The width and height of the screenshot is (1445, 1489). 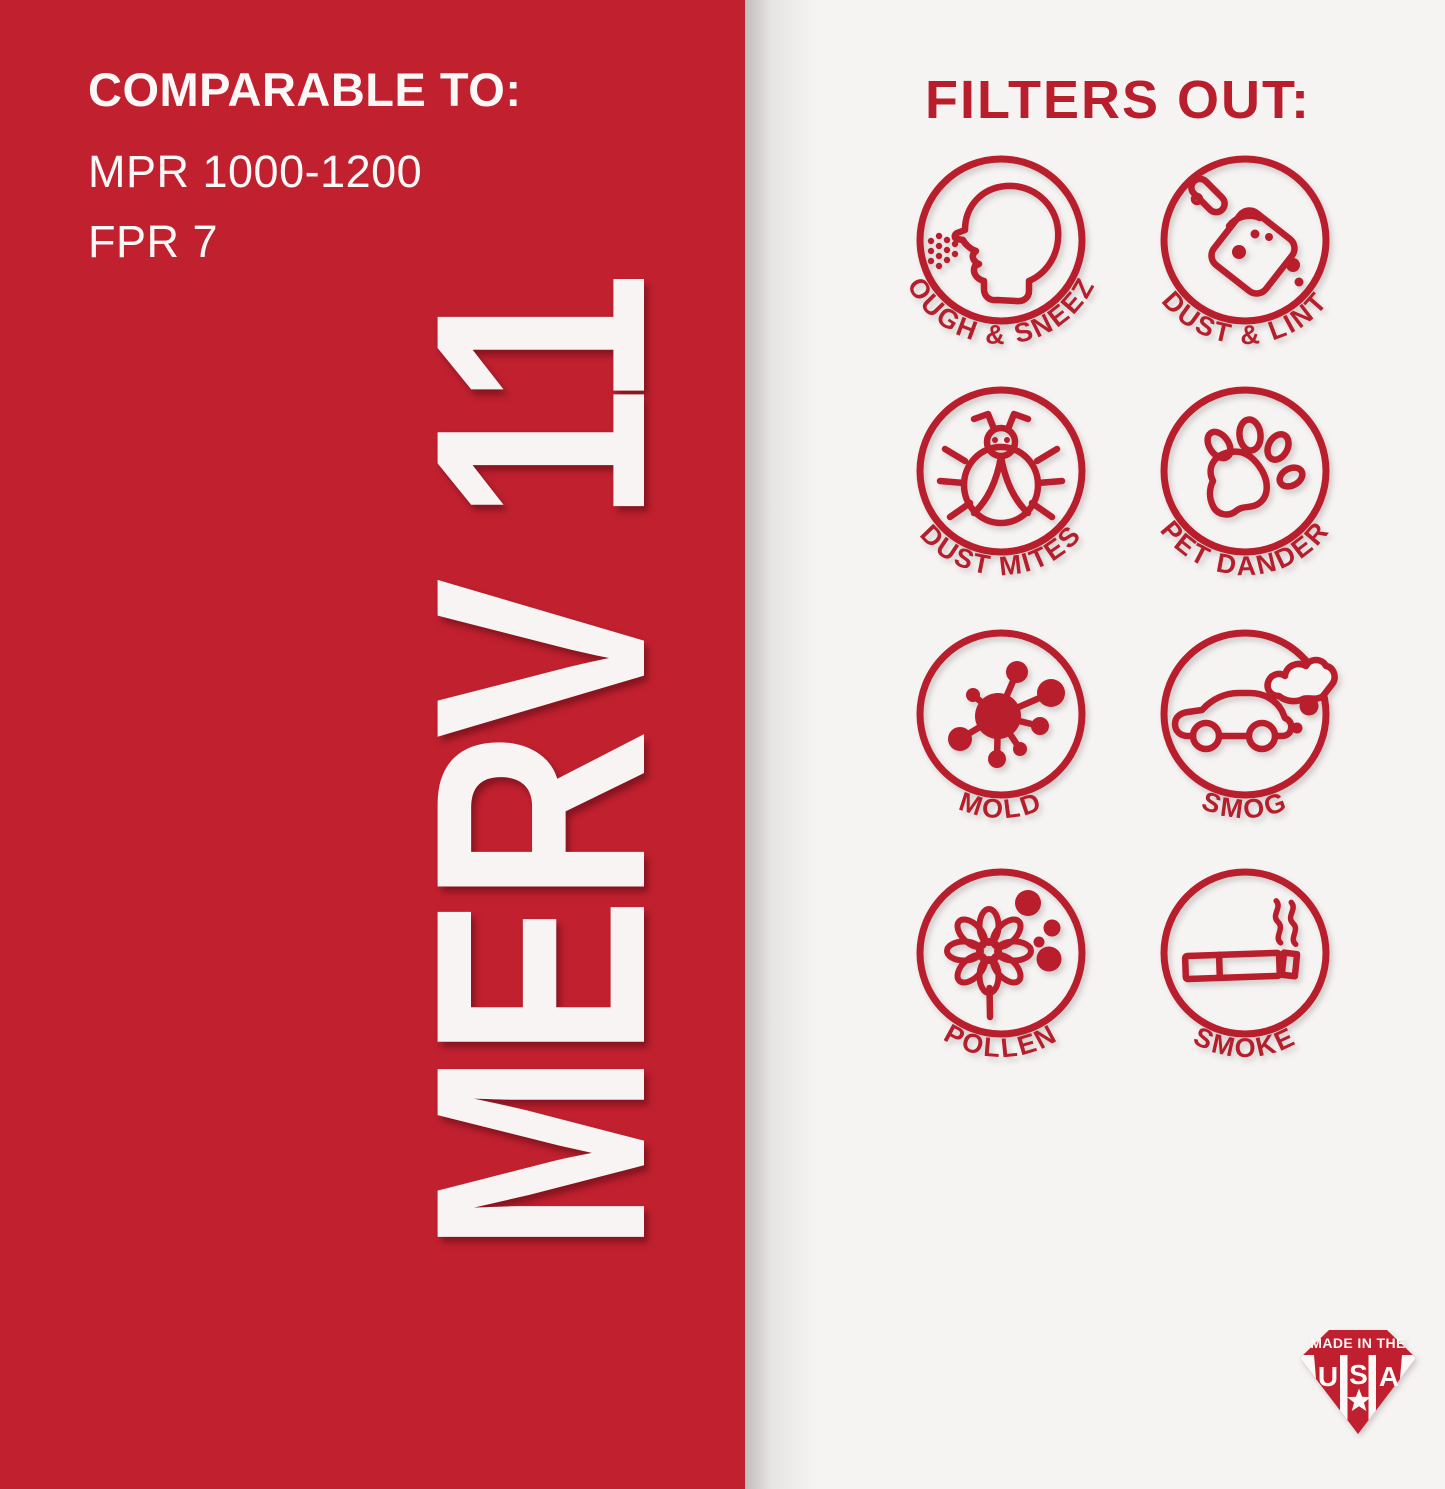 What do you see at coordinates (1245, 548) in the screenshot?
I see `icon-label: PET DANDER` at bounding box center [1245, 548].